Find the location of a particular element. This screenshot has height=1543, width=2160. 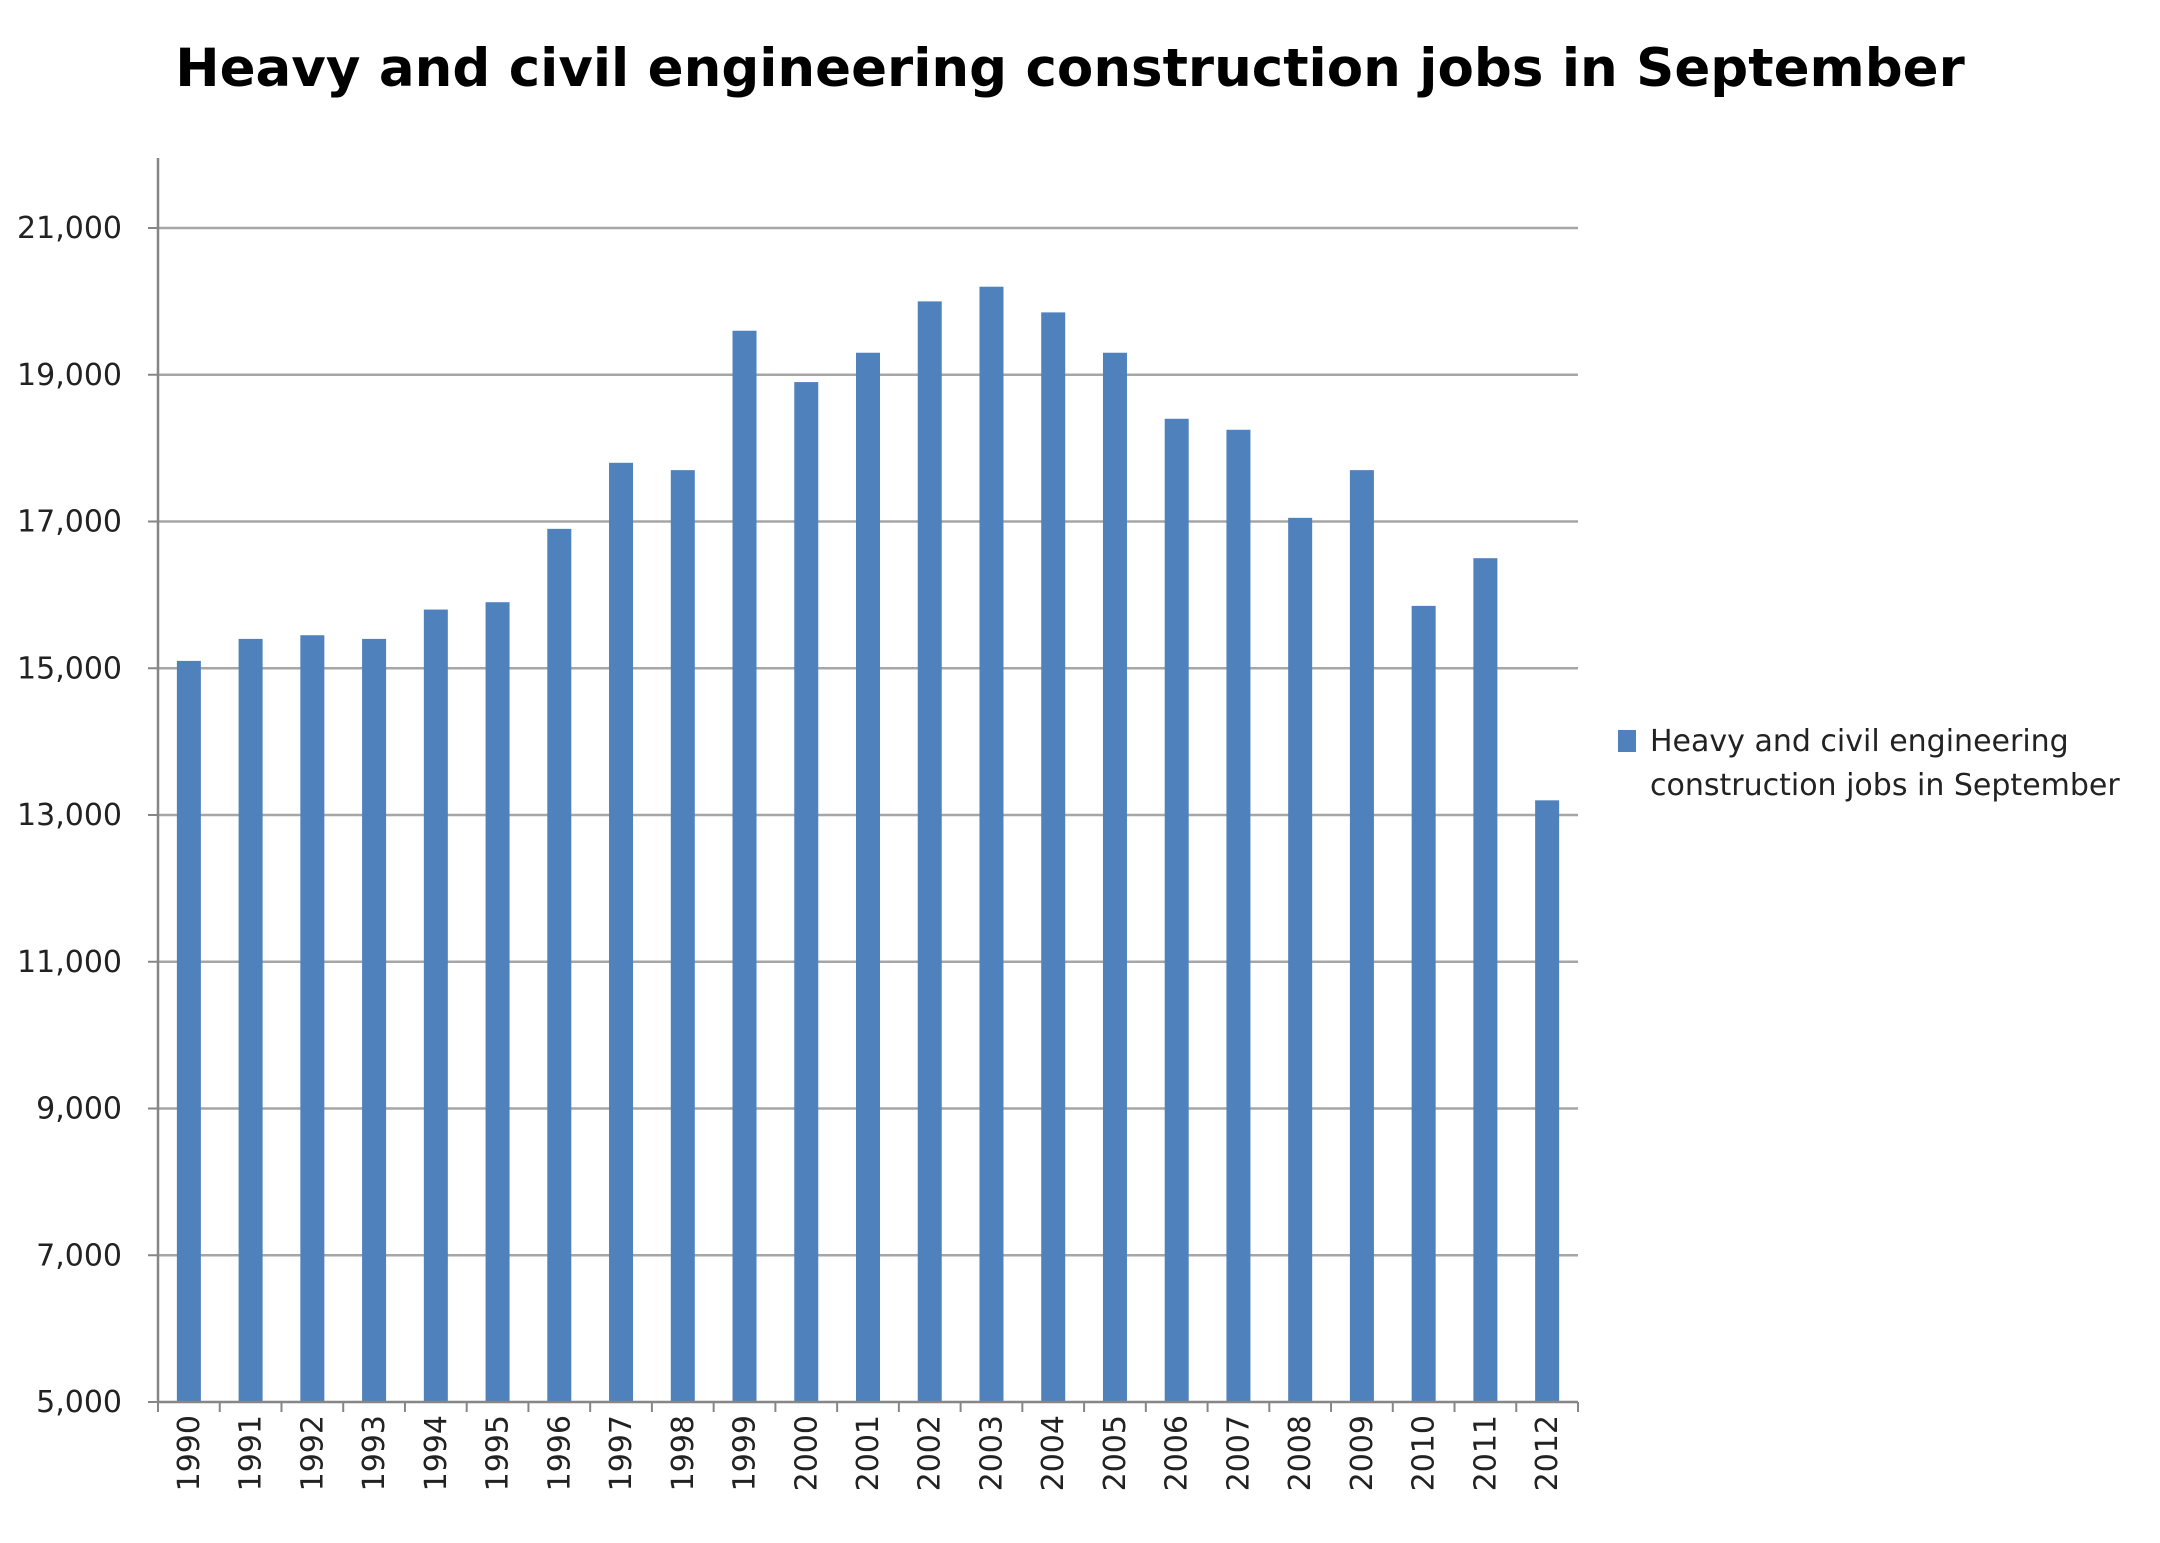

y-tick-label: 15,000 is located at coordinates (69, 668).